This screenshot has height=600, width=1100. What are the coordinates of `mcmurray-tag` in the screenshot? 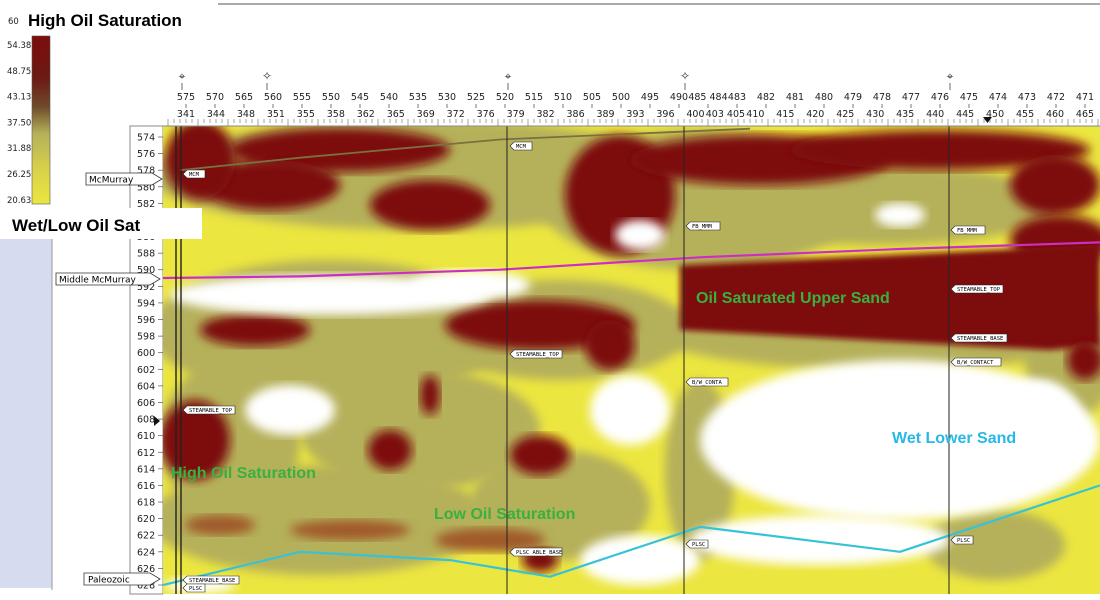 It's located at (124, 179).